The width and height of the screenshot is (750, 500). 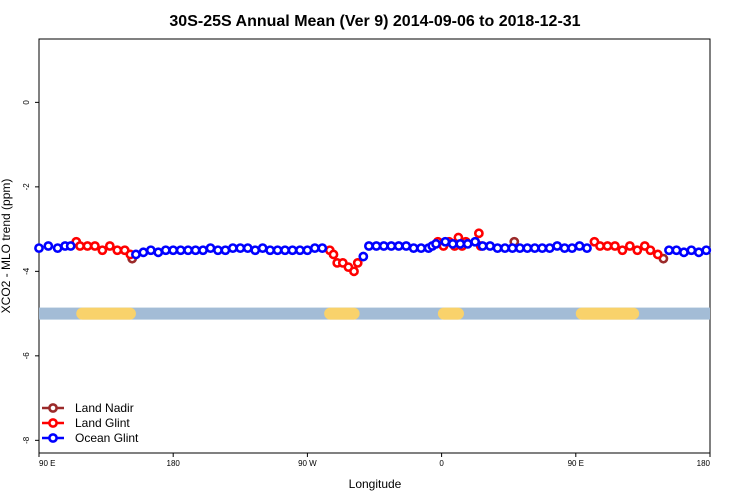 I want to click on x-tick-label: 180, so click(x=174, y=463).